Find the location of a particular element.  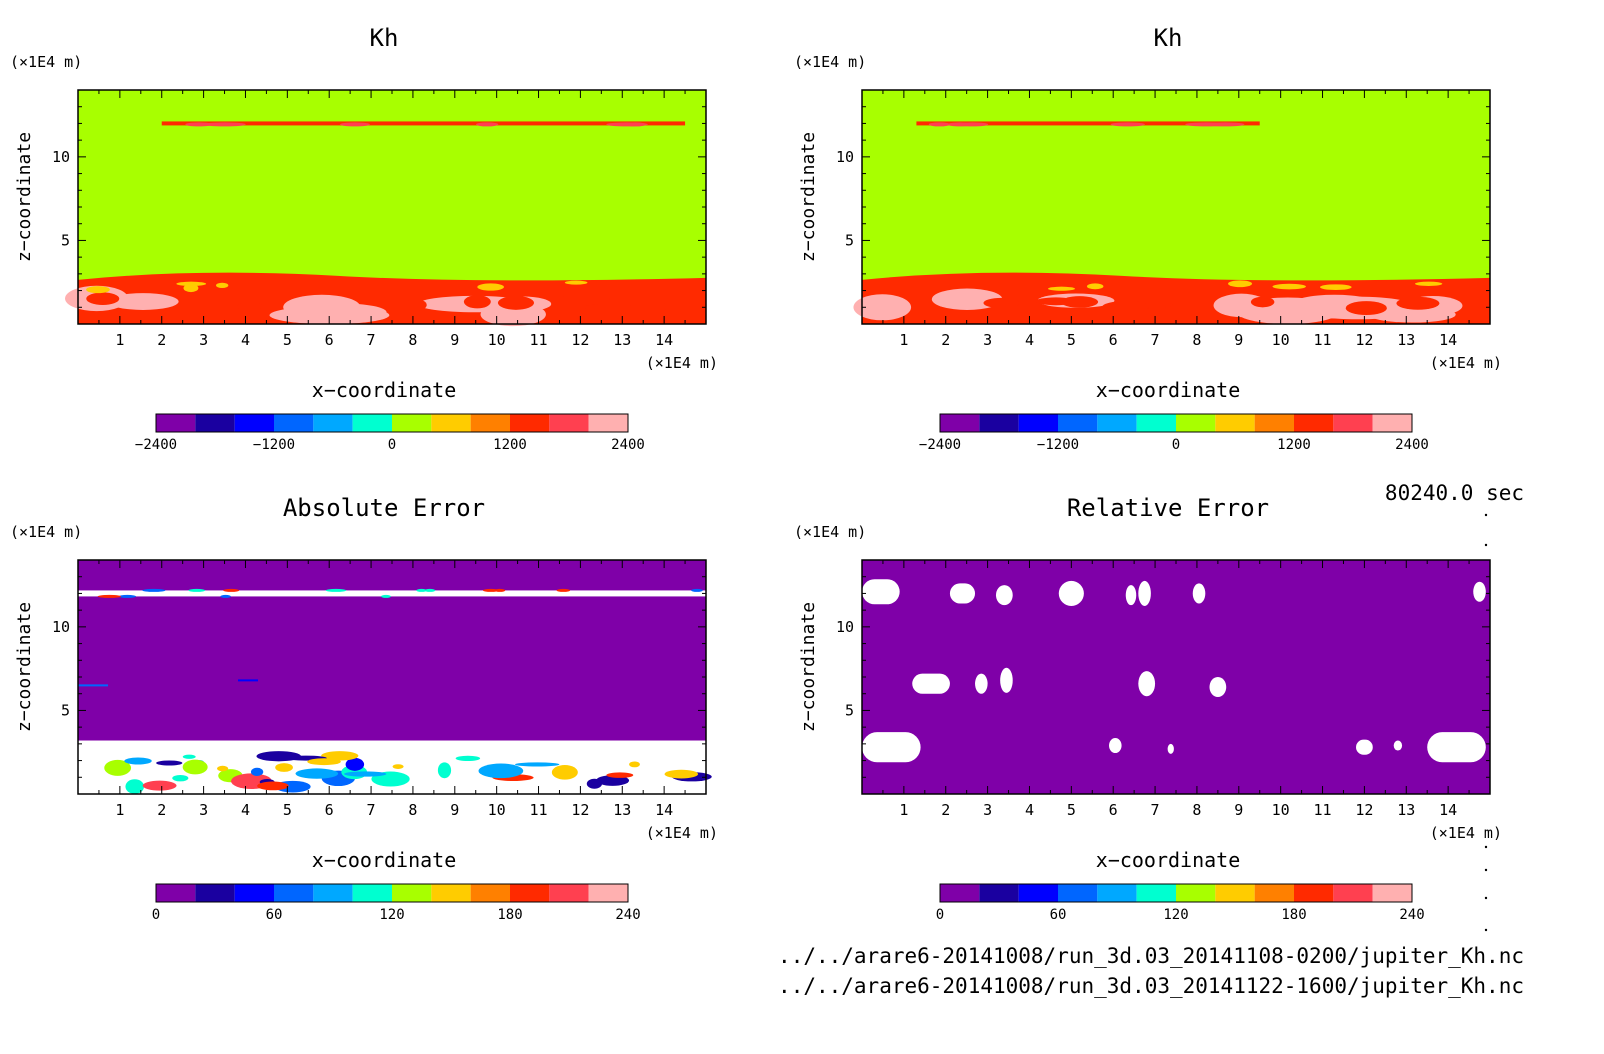

upper-layer-band is located at coordinates (1088, 123).